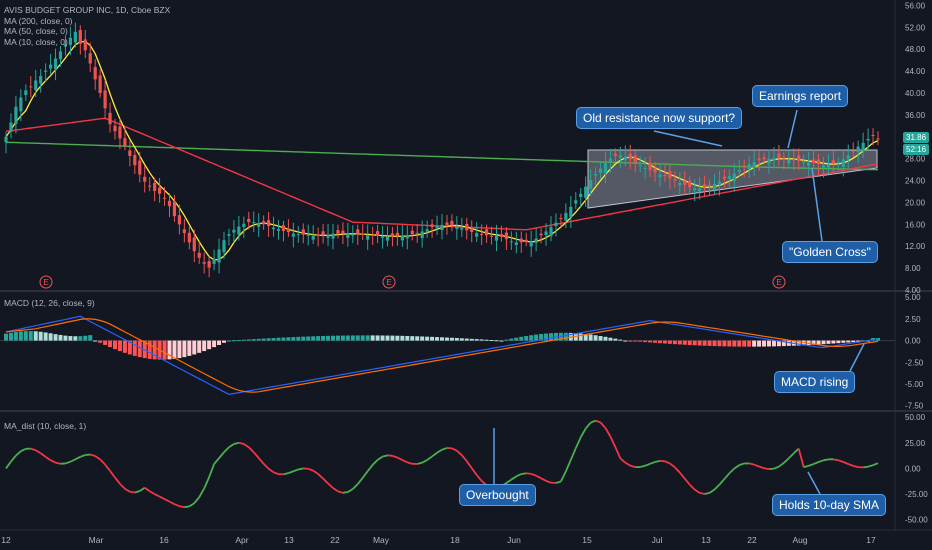 The width and height of the screenshot is (932, 550). I want to click on macd-line, so click(442, 355).